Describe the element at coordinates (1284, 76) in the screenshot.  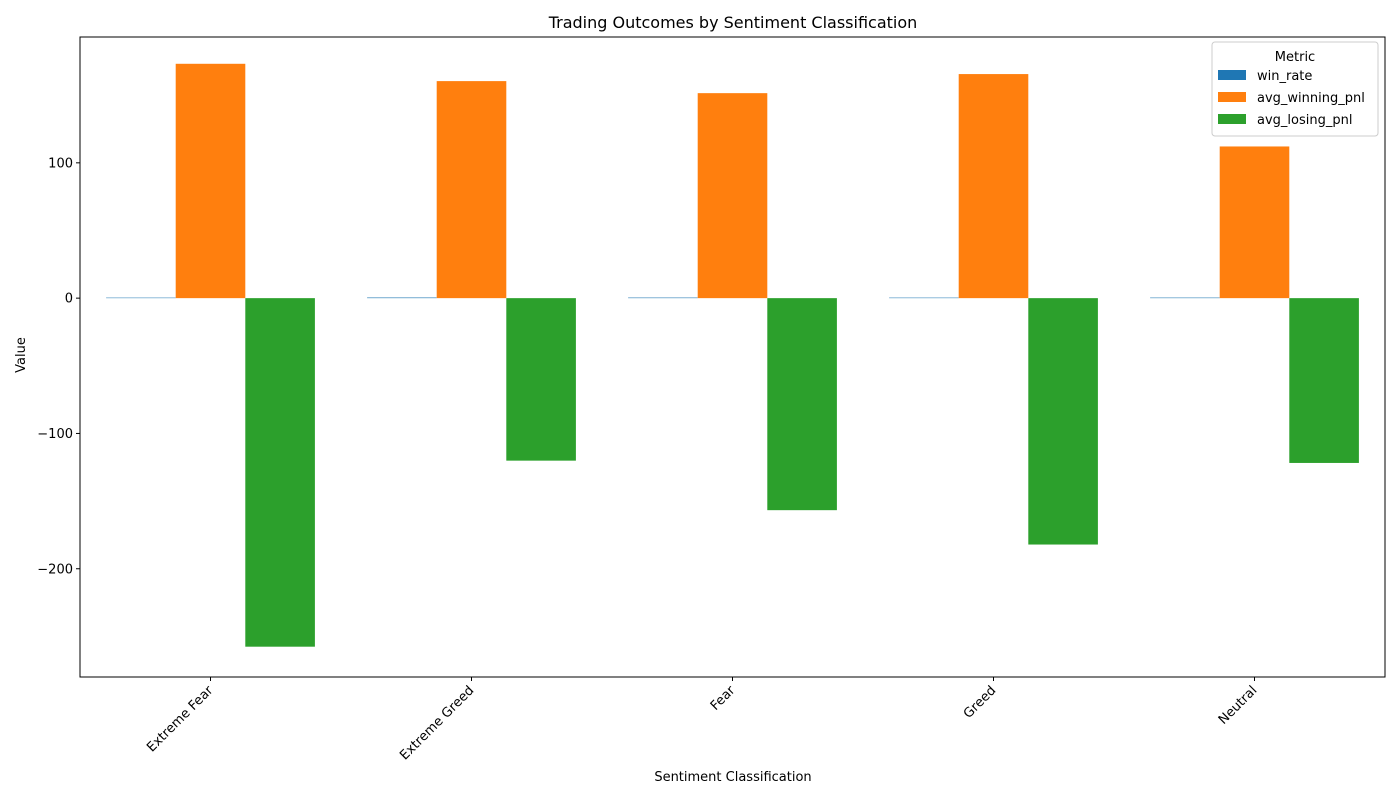
I see `legend-label-win_rate: win_rate` at that location.